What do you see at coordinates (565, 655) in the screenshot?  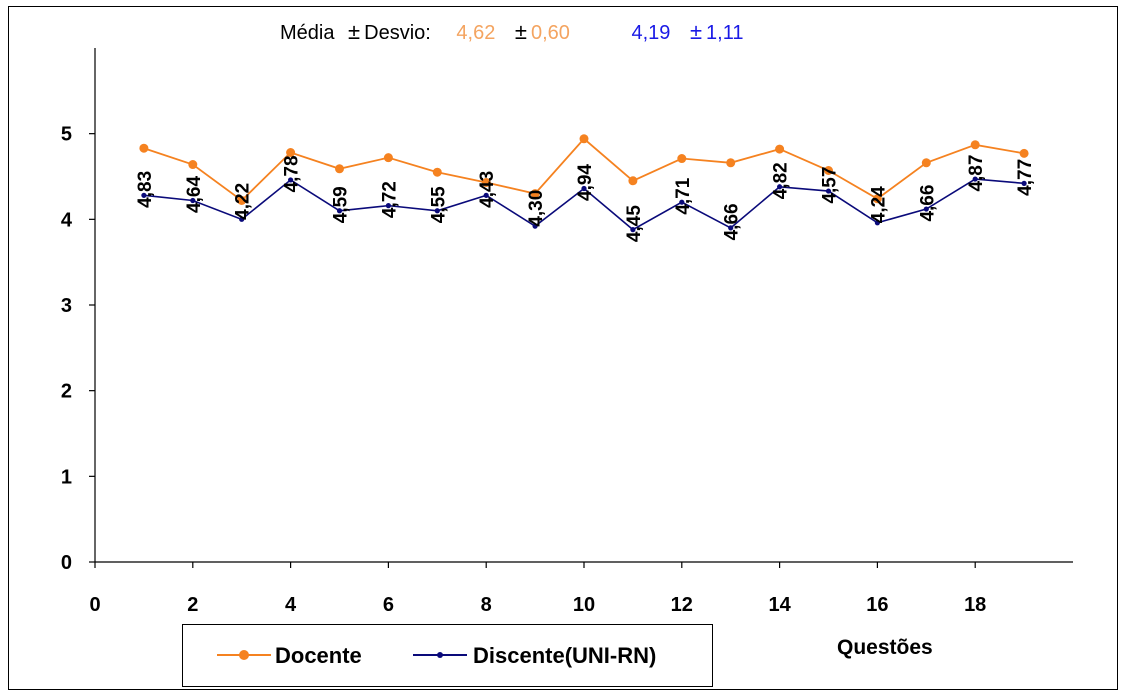 I see `legend-discente-label: Discente(UNI-RN)` at bounding box center [565, 655].